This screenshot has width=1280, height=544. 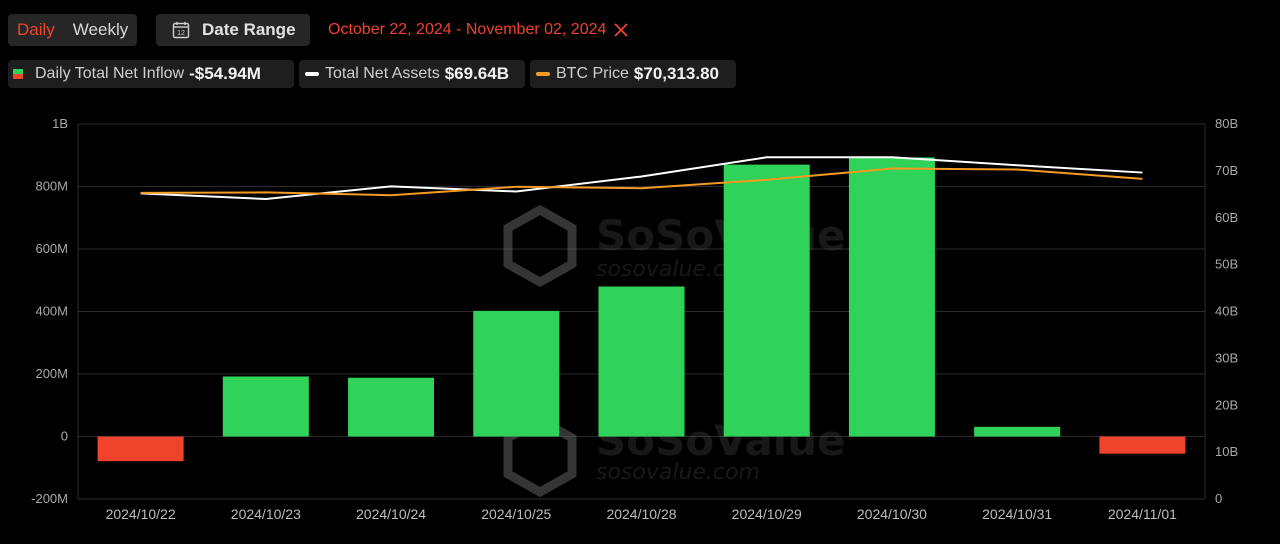 What do you see at coordinates (51, 186) in the screenshot?
I see `left-tick-label: 800M` at bounding box center [51, 186].